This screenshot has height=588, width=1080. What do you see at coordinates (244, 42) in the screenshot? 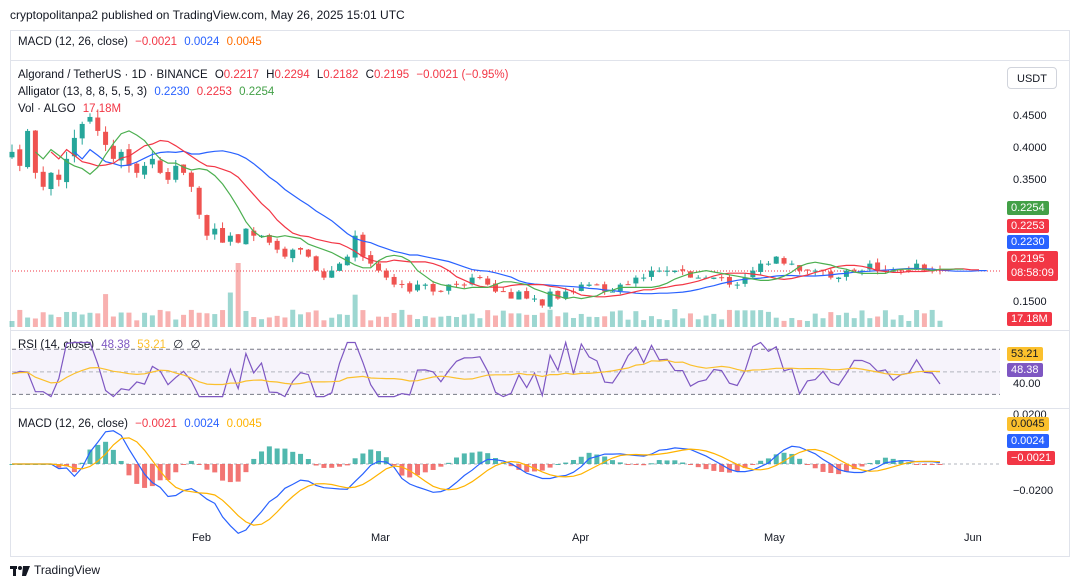
I see `top-macd-signal-value: 0.0045` at bounding box center [244, 42].